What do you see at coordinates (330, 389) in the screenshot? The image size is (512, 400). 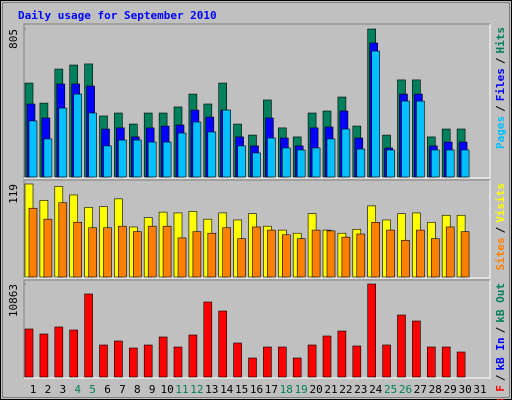 I see `x-tick-label: 21` at bounding box center [330, 389].